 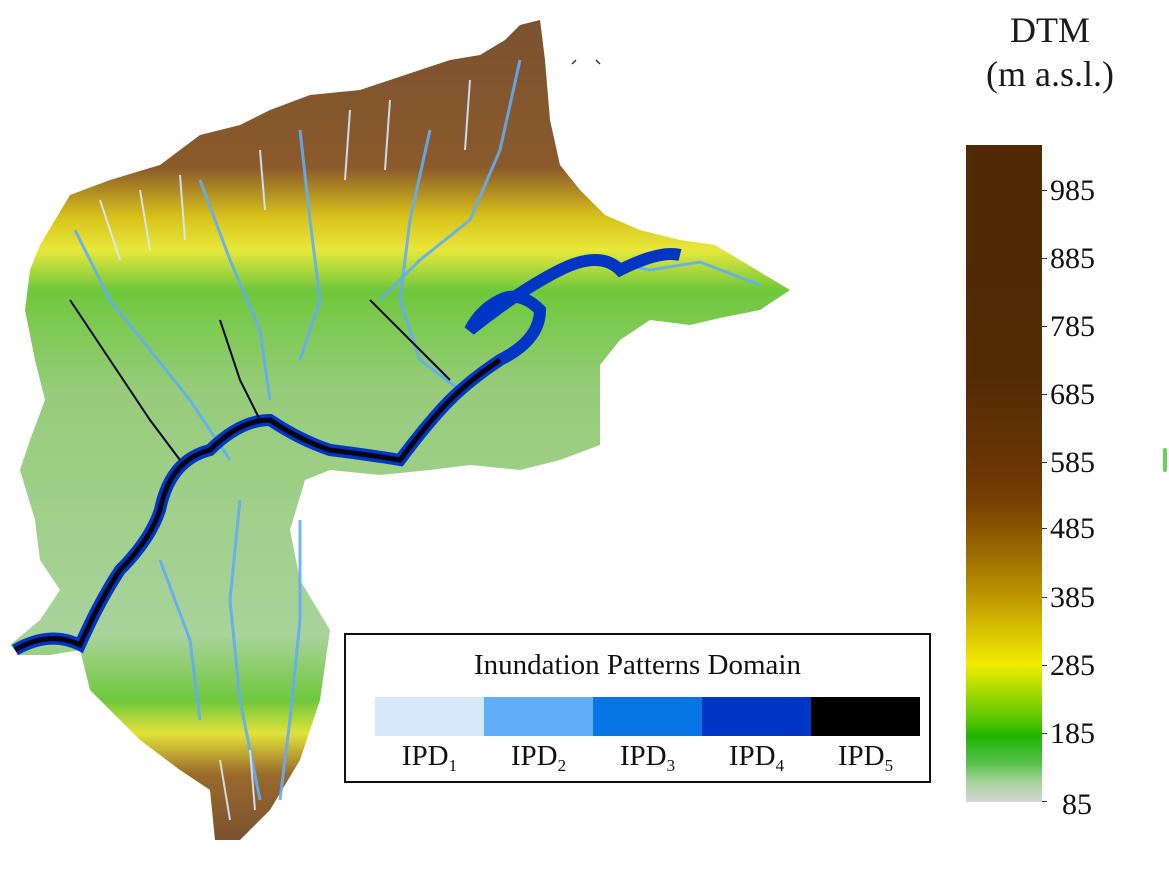 I want to click on colorbar-tick-label: 785, so click(x=1072, y=326).